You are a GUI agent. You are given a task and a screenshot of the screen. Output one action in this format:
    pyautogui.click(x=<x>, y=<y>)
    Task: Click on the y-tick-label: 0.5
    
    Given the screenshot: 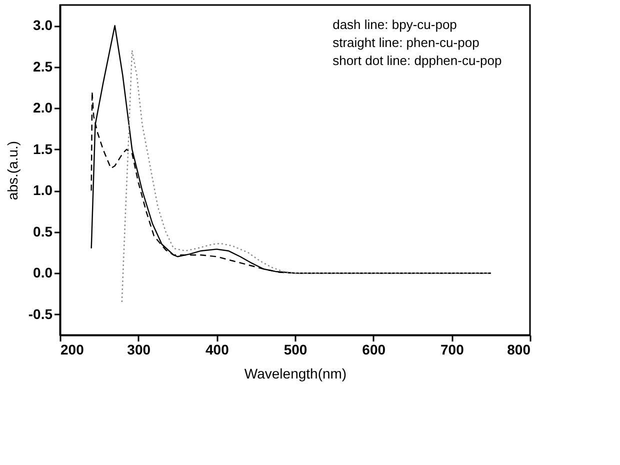 What is the action you would take?
    pyautogui.click(x=43, y=231)
    